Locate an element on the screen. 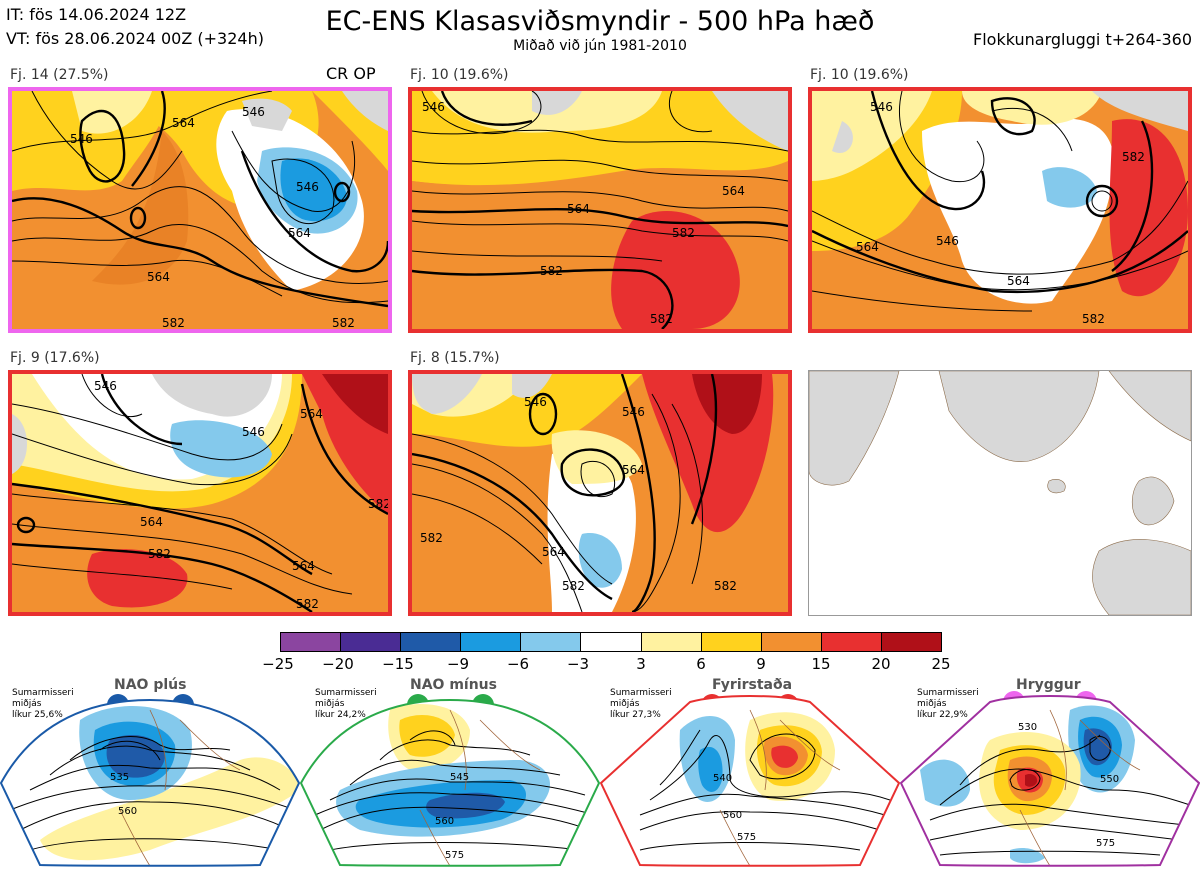 Image resolution: width=1200 pixels, height=871 pixels. cluster-label: Fj. 14 (27.5%) is located at coordinates (59, 75).